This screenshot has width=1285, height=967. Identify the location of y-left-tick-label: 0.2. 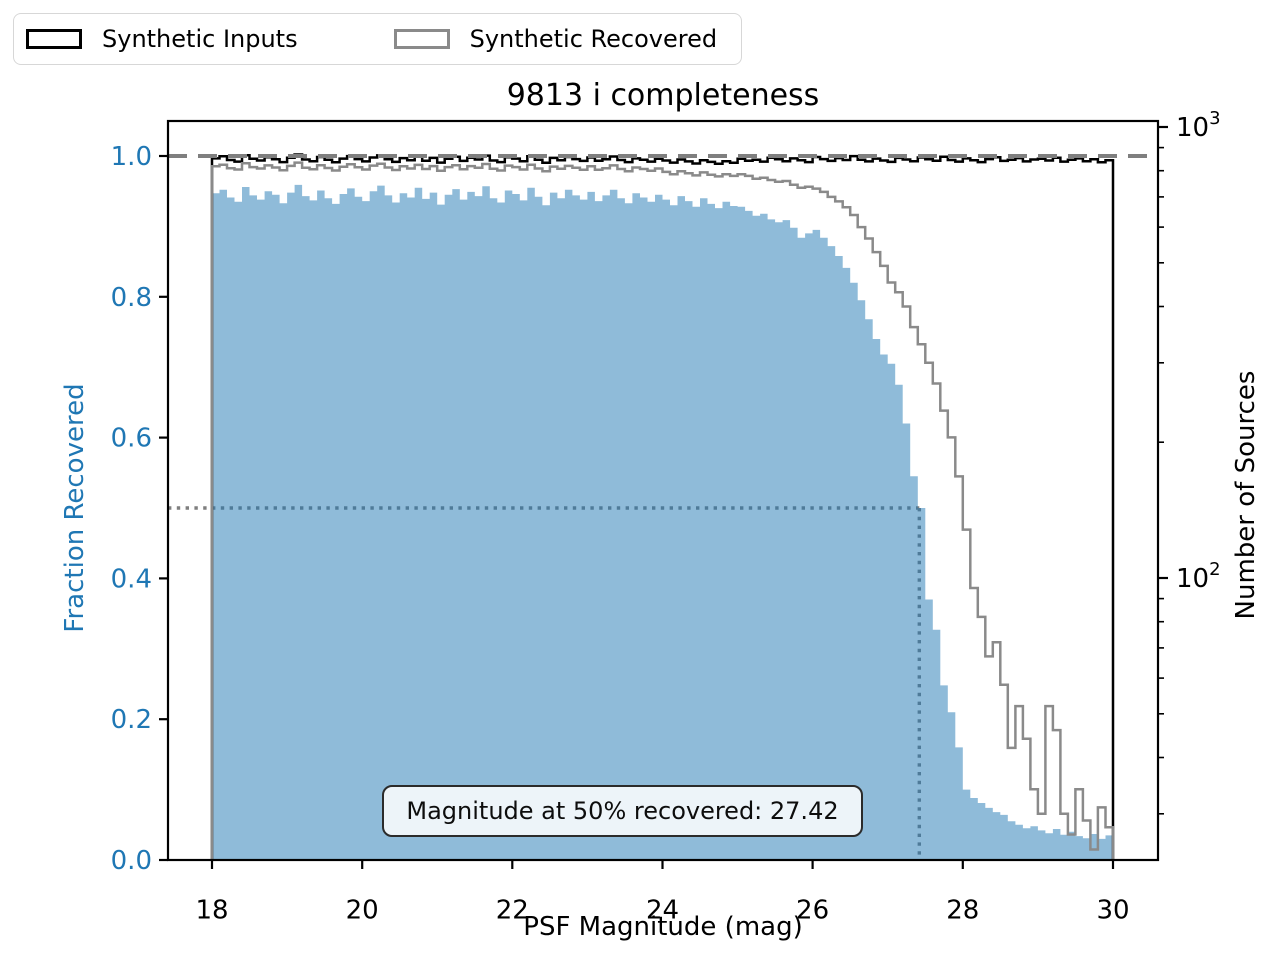
(131, 720).